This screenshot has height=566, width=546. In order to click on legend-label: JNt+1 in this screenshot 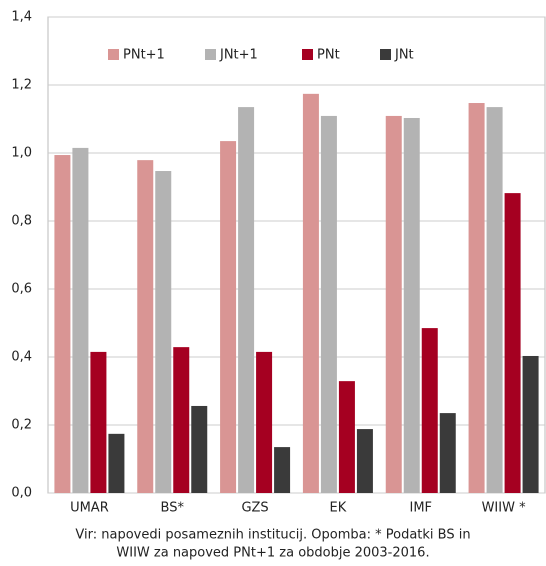, I will do `click(238, 55)`.